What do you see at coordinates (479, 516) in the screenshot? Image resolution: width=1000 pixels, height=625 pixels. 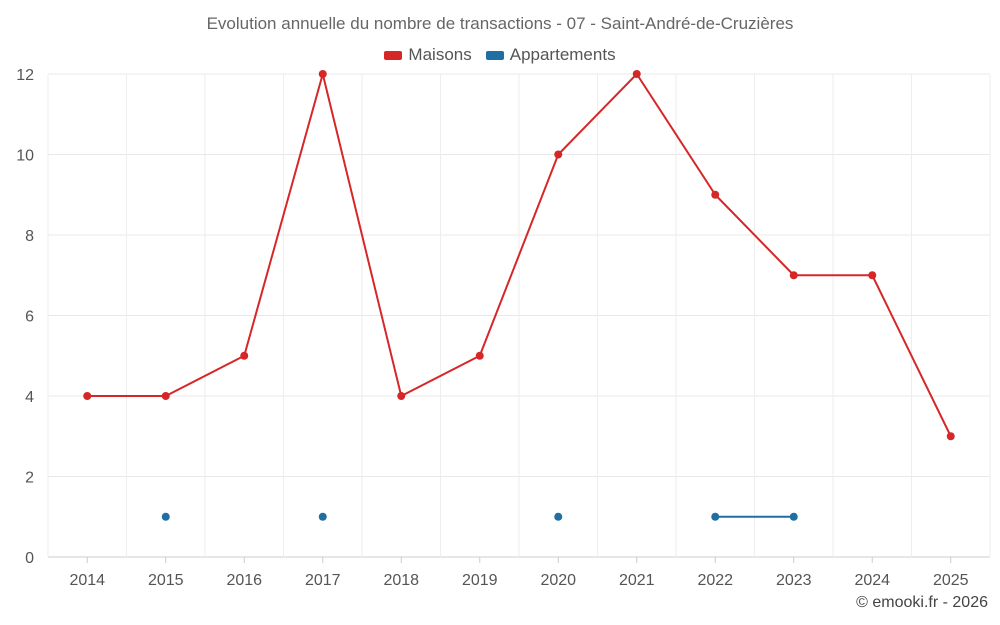 I see `series-appartements` at bounding box center [479, 516].